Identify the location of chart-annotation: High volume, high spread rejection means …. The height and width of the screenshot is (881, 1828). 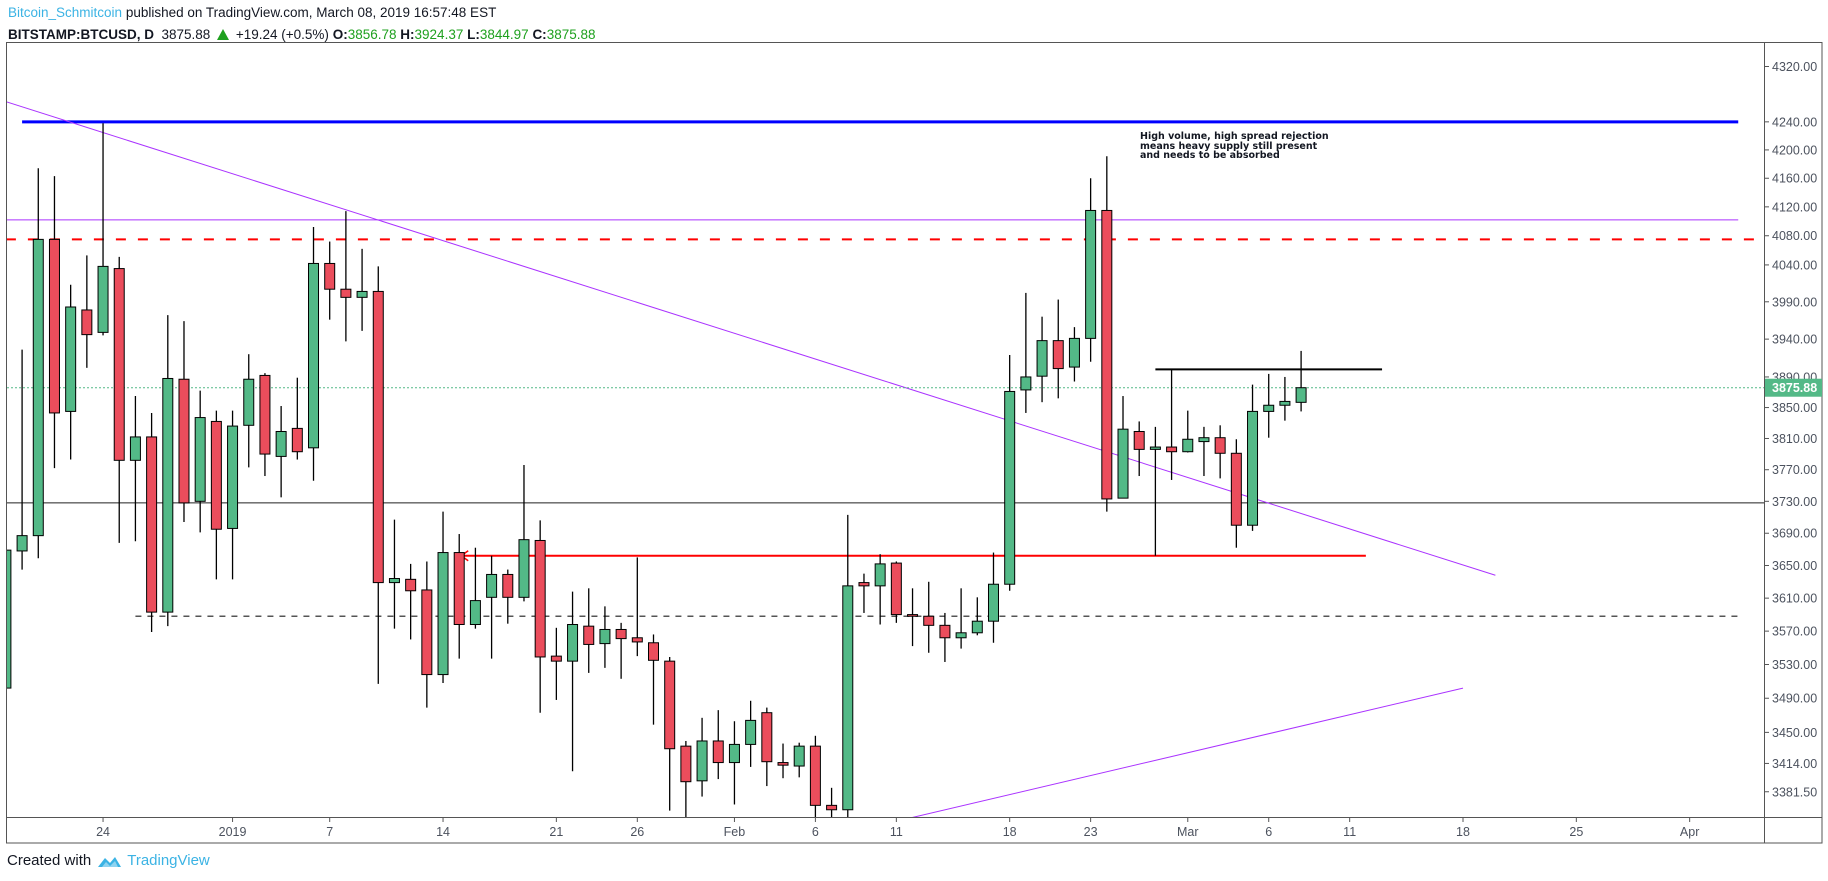
(1234, 146).